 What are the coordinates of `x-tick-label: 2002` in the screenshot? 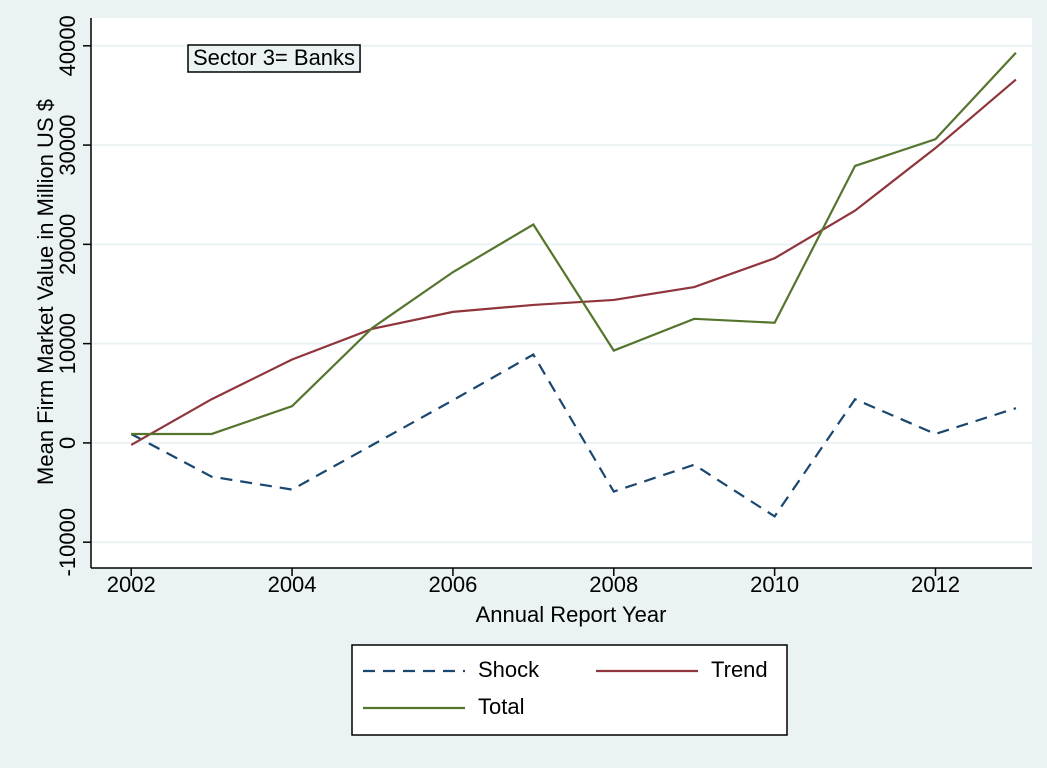 It's located at (131, 584).